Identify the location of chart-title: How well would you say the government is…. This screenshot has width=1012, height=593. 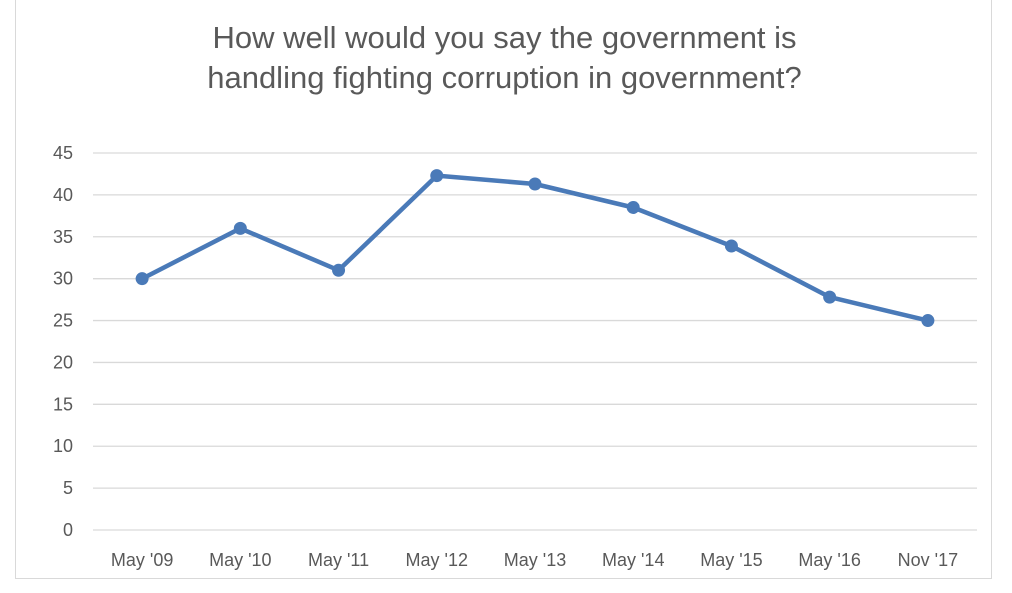
(504, 58).